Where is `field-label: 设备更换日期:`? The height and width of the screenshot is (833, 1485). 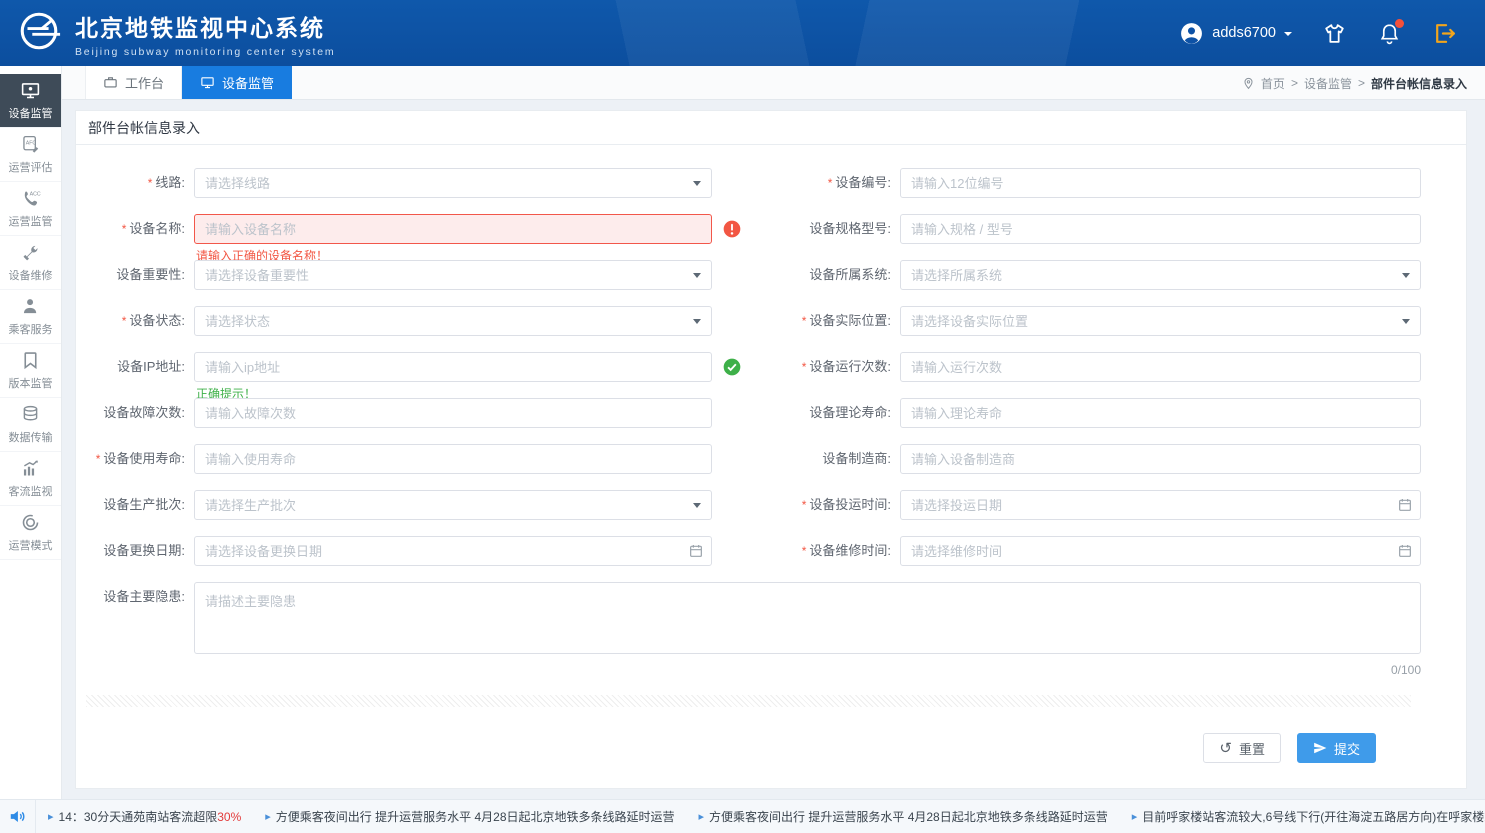
field-label: 设备更换日期: is located at coordinates (144, 550).